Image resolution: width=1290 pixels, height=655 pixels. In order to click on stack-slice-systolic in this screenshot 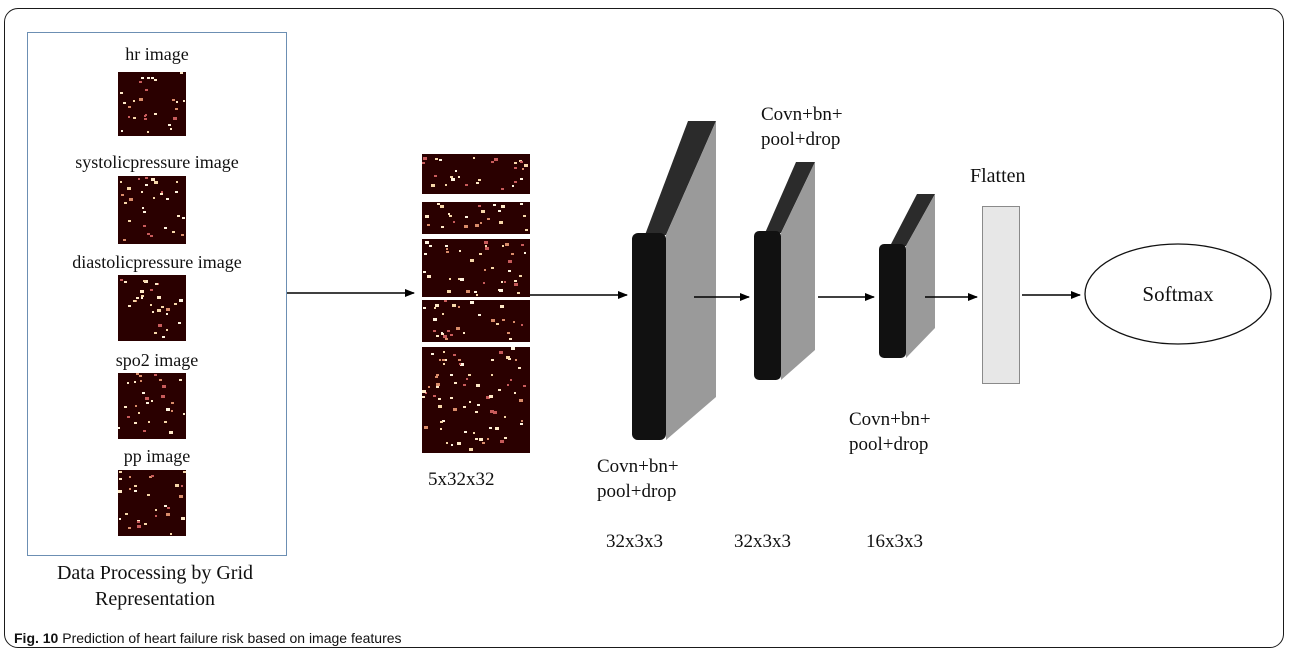, I will do `click(476, 218)`.